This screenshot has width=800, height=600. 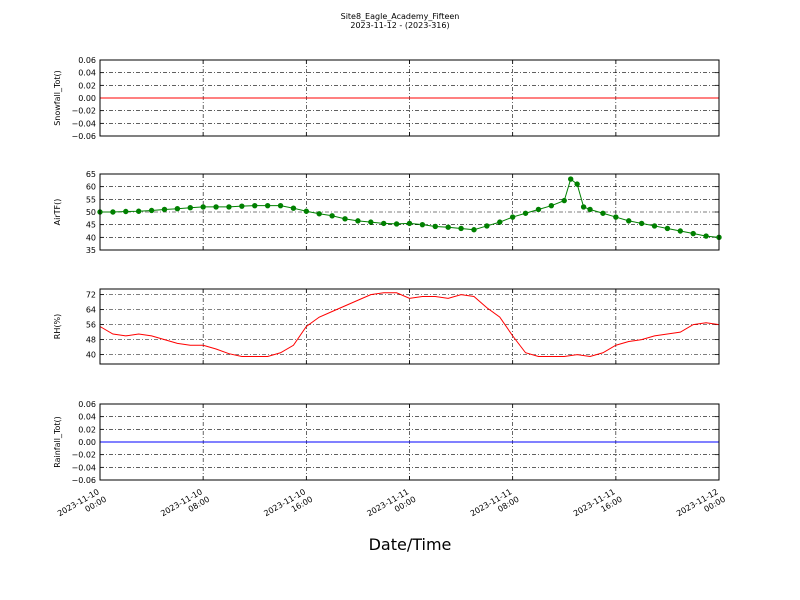 What do you see at coordinates (91, 340) in the screenshot?
I see `y-tick-label: 48` at bounding box center [91, 340].